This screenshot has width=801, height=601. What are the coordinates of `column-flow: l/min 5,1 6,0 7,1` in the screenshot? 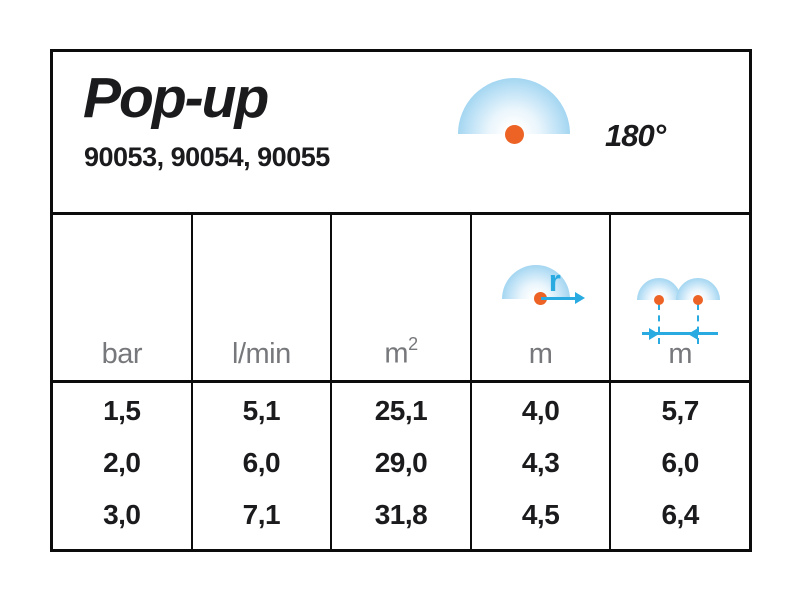 It's located at (262, 382).